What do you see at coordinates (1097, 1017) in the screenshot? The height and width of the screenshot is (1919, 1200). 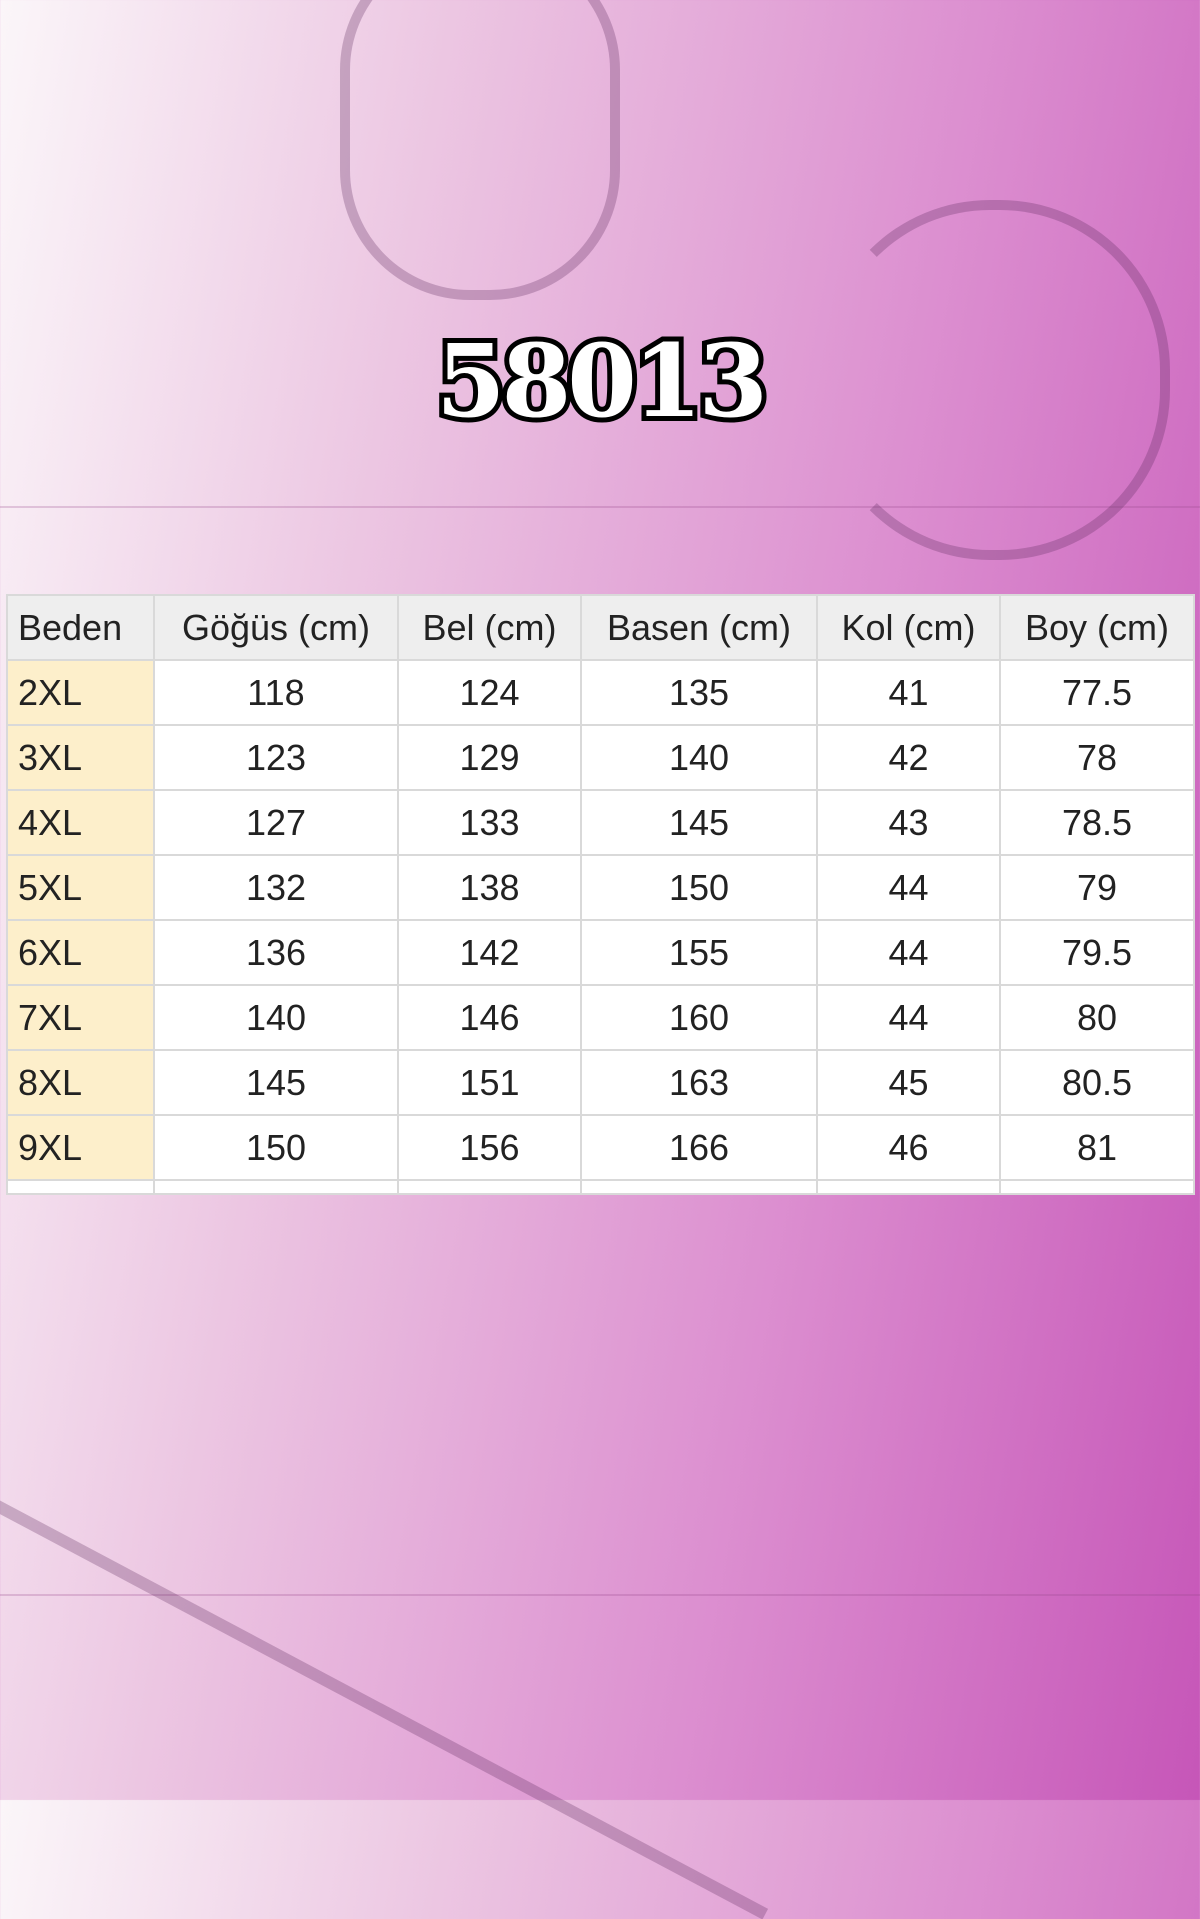 I see `cell-length: 80` at bounding box center [1097, 1017].